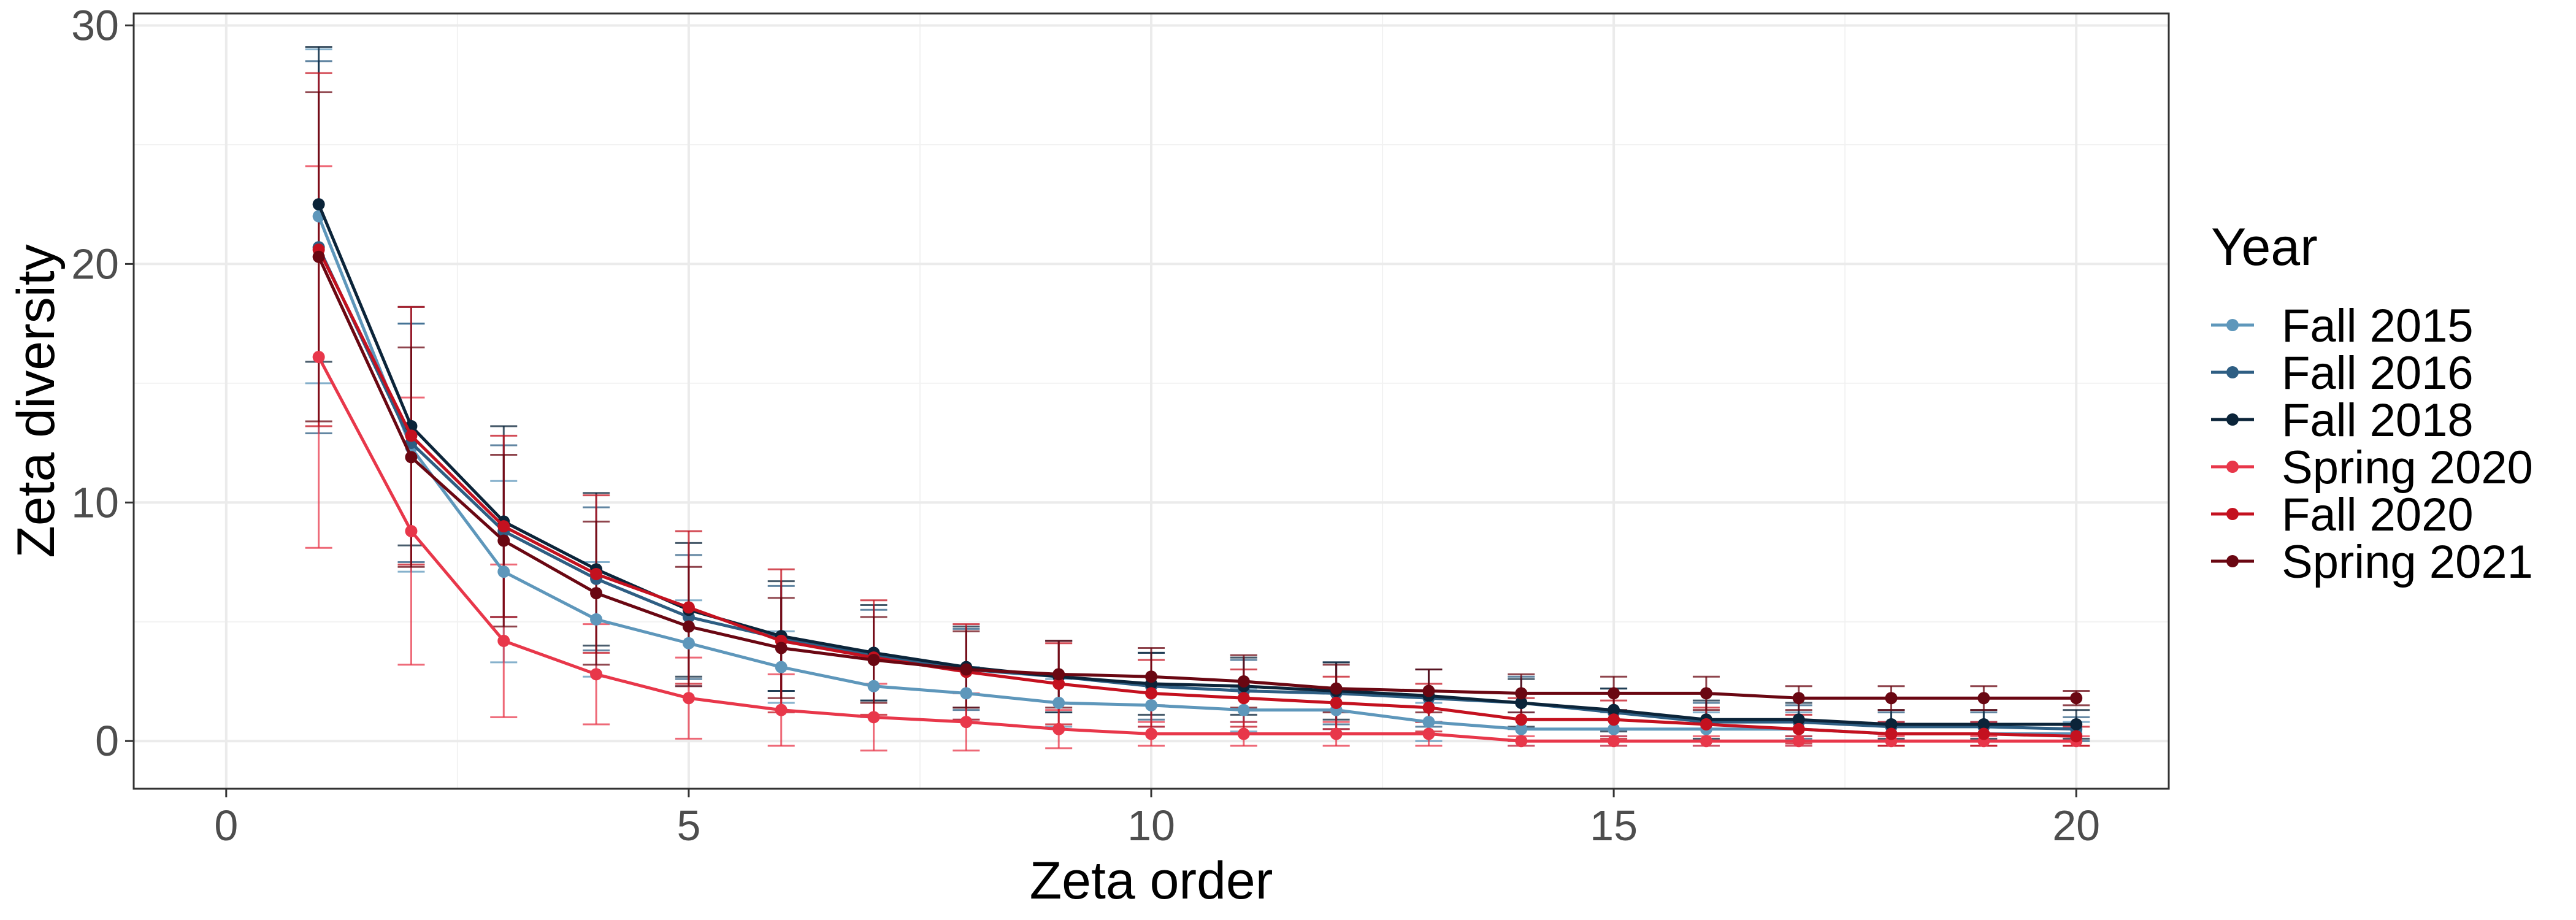 This screenshot has width=2576, height=920. Describe the element at coordinates (1614, 825) in the screenshot. I see `x-tick-label: 15` at that location.